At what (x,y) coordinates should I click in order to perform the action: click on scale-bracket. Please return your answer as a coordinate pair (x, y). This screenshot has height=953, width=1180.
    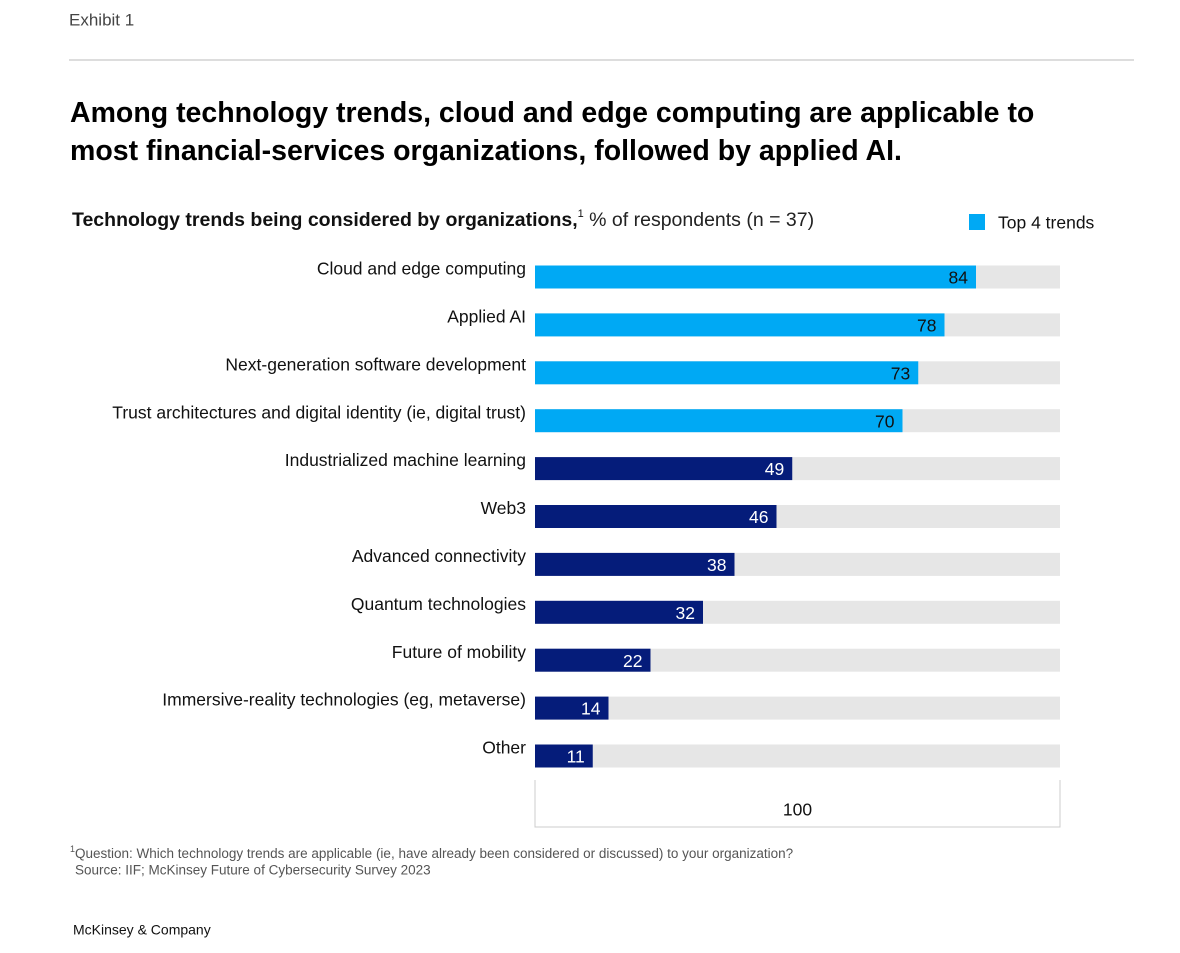
    Looking at the image, I should click on (797, 804).